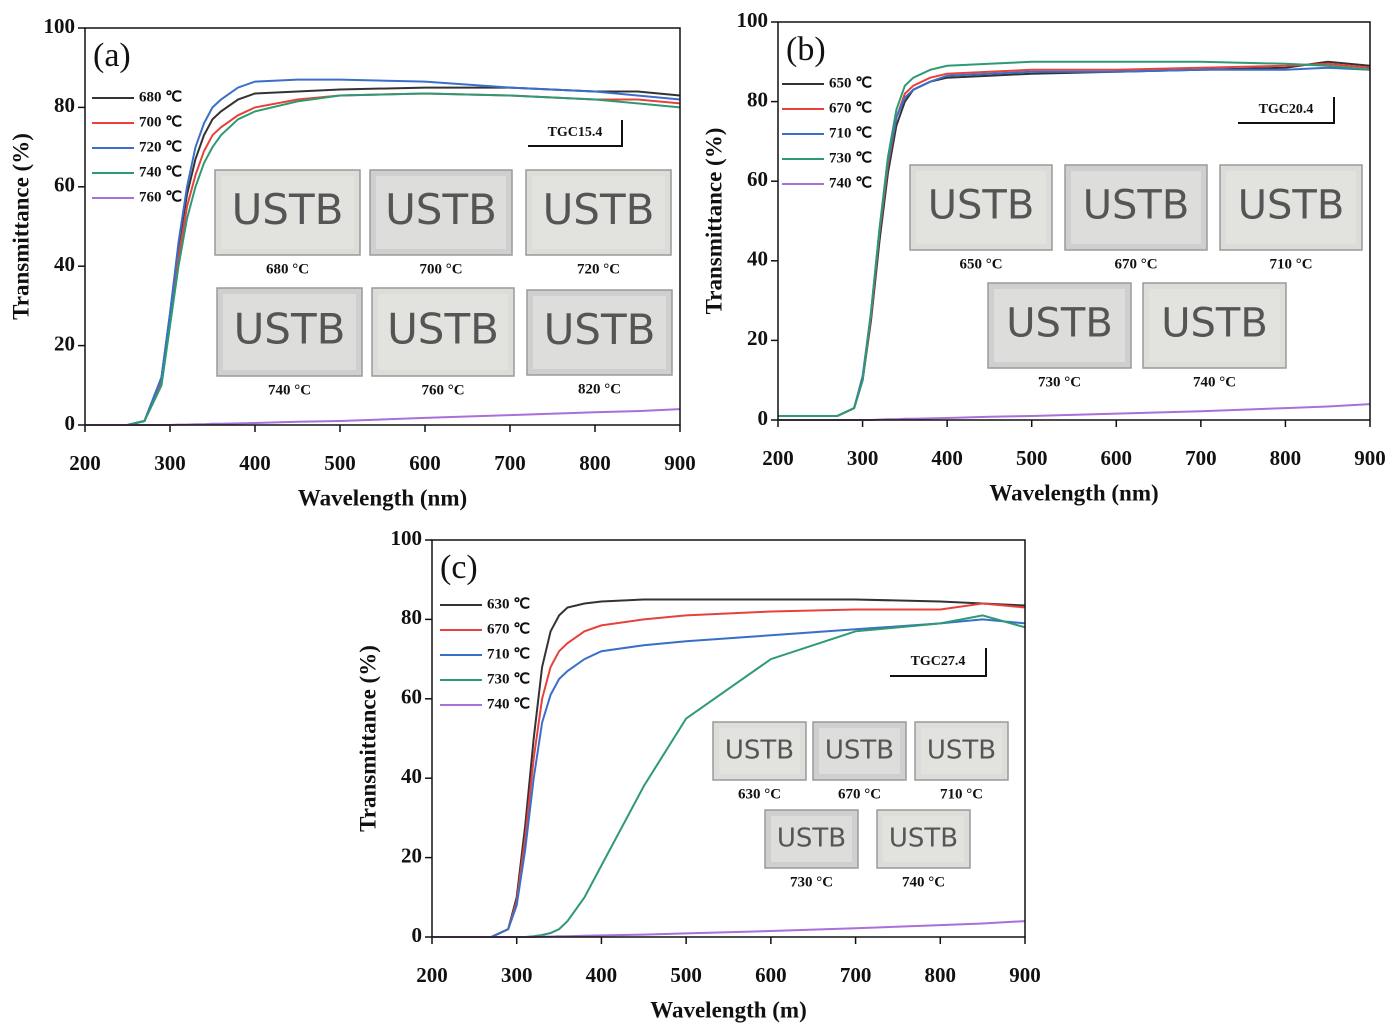 The height and width of the screenshot is (1025, 1392). What do you see at coordinates (442, 390) in the screenshot?
I see `photo-label: 760 °C` at bounding box center [442, 390].